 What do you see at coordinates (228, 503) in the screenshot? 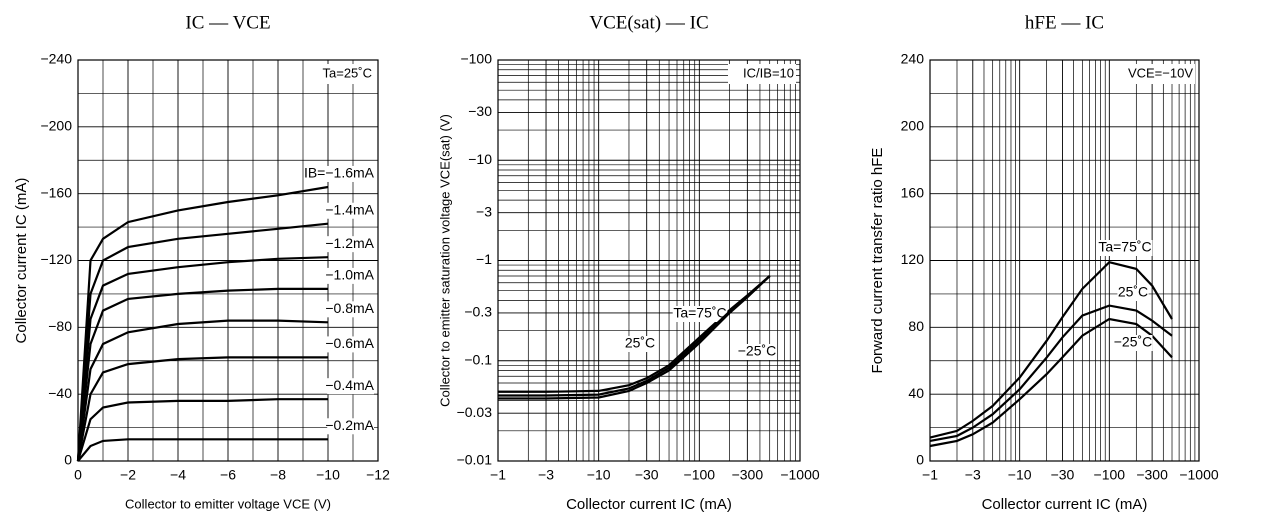
I see `x-axis-label: Collector to emitter voltage VCE (V)` at bounding box center [228, 503].